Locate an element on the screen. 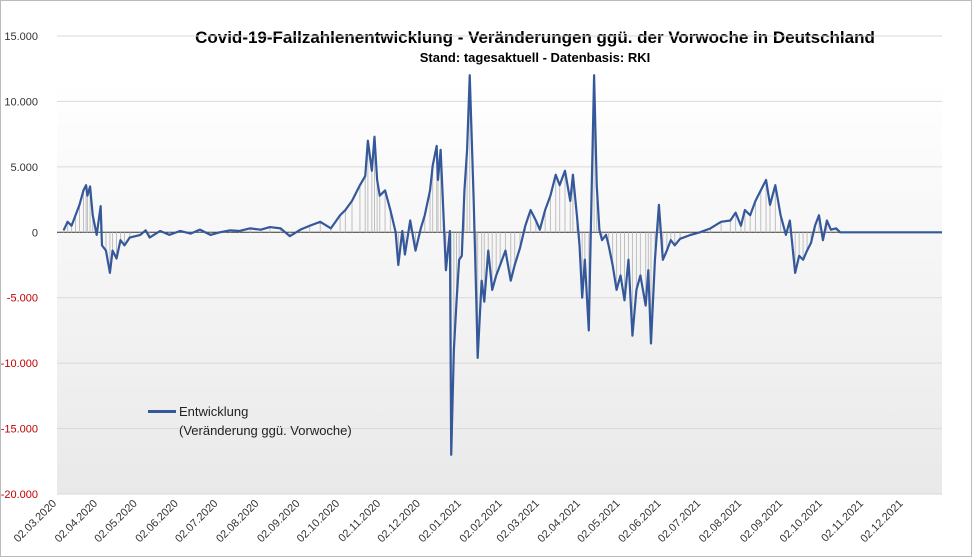  y-tick-label: -15.000 is located at coordinates (19, 430).